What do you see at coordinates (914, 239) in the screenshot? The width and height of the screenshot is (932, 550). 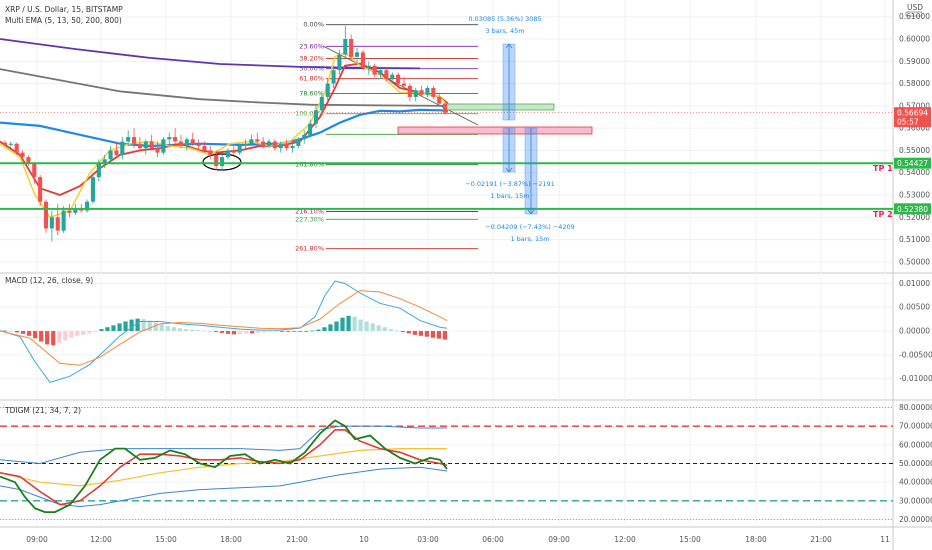 I see `y-tick-label: 0.51000` at bounding box center [914, 239].